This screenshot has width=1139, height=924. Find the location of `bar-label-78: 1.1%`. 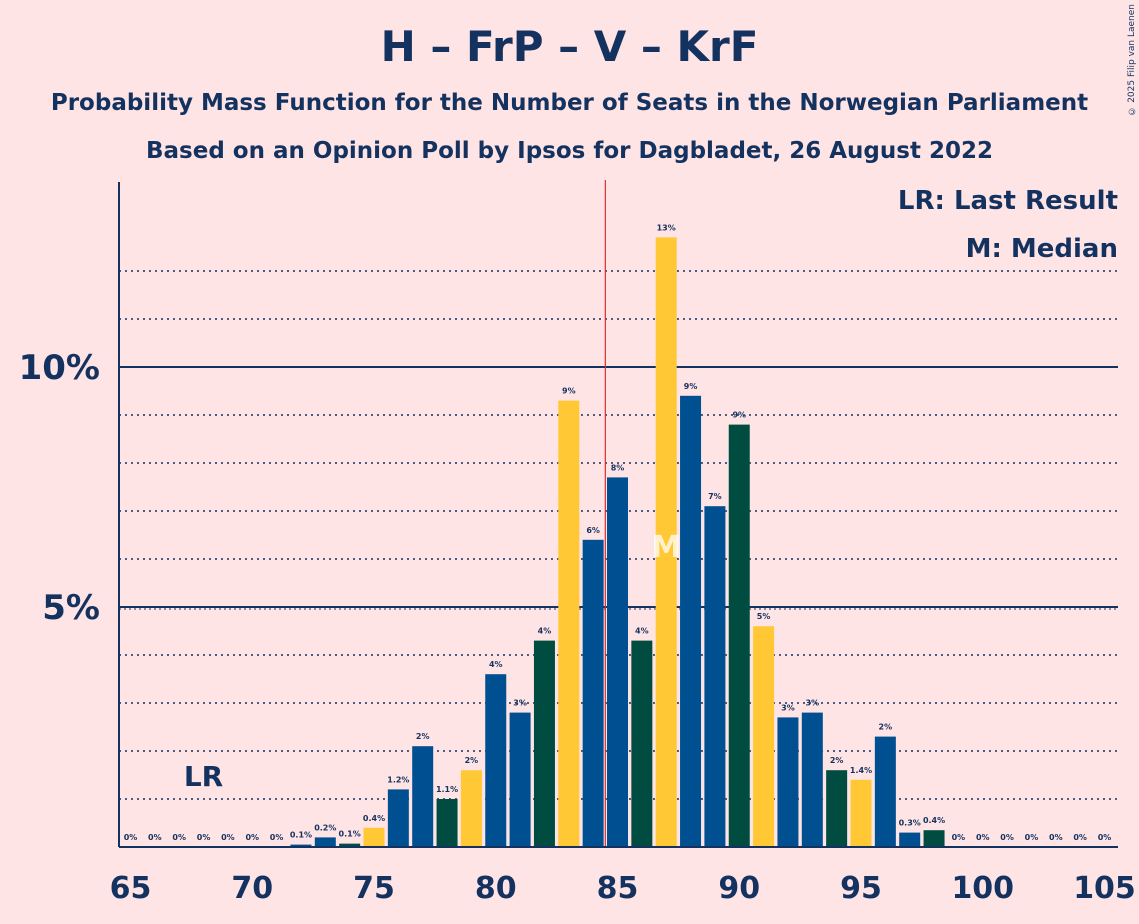

bar-label-78: 1.1% is located at coordinates (447, 789).